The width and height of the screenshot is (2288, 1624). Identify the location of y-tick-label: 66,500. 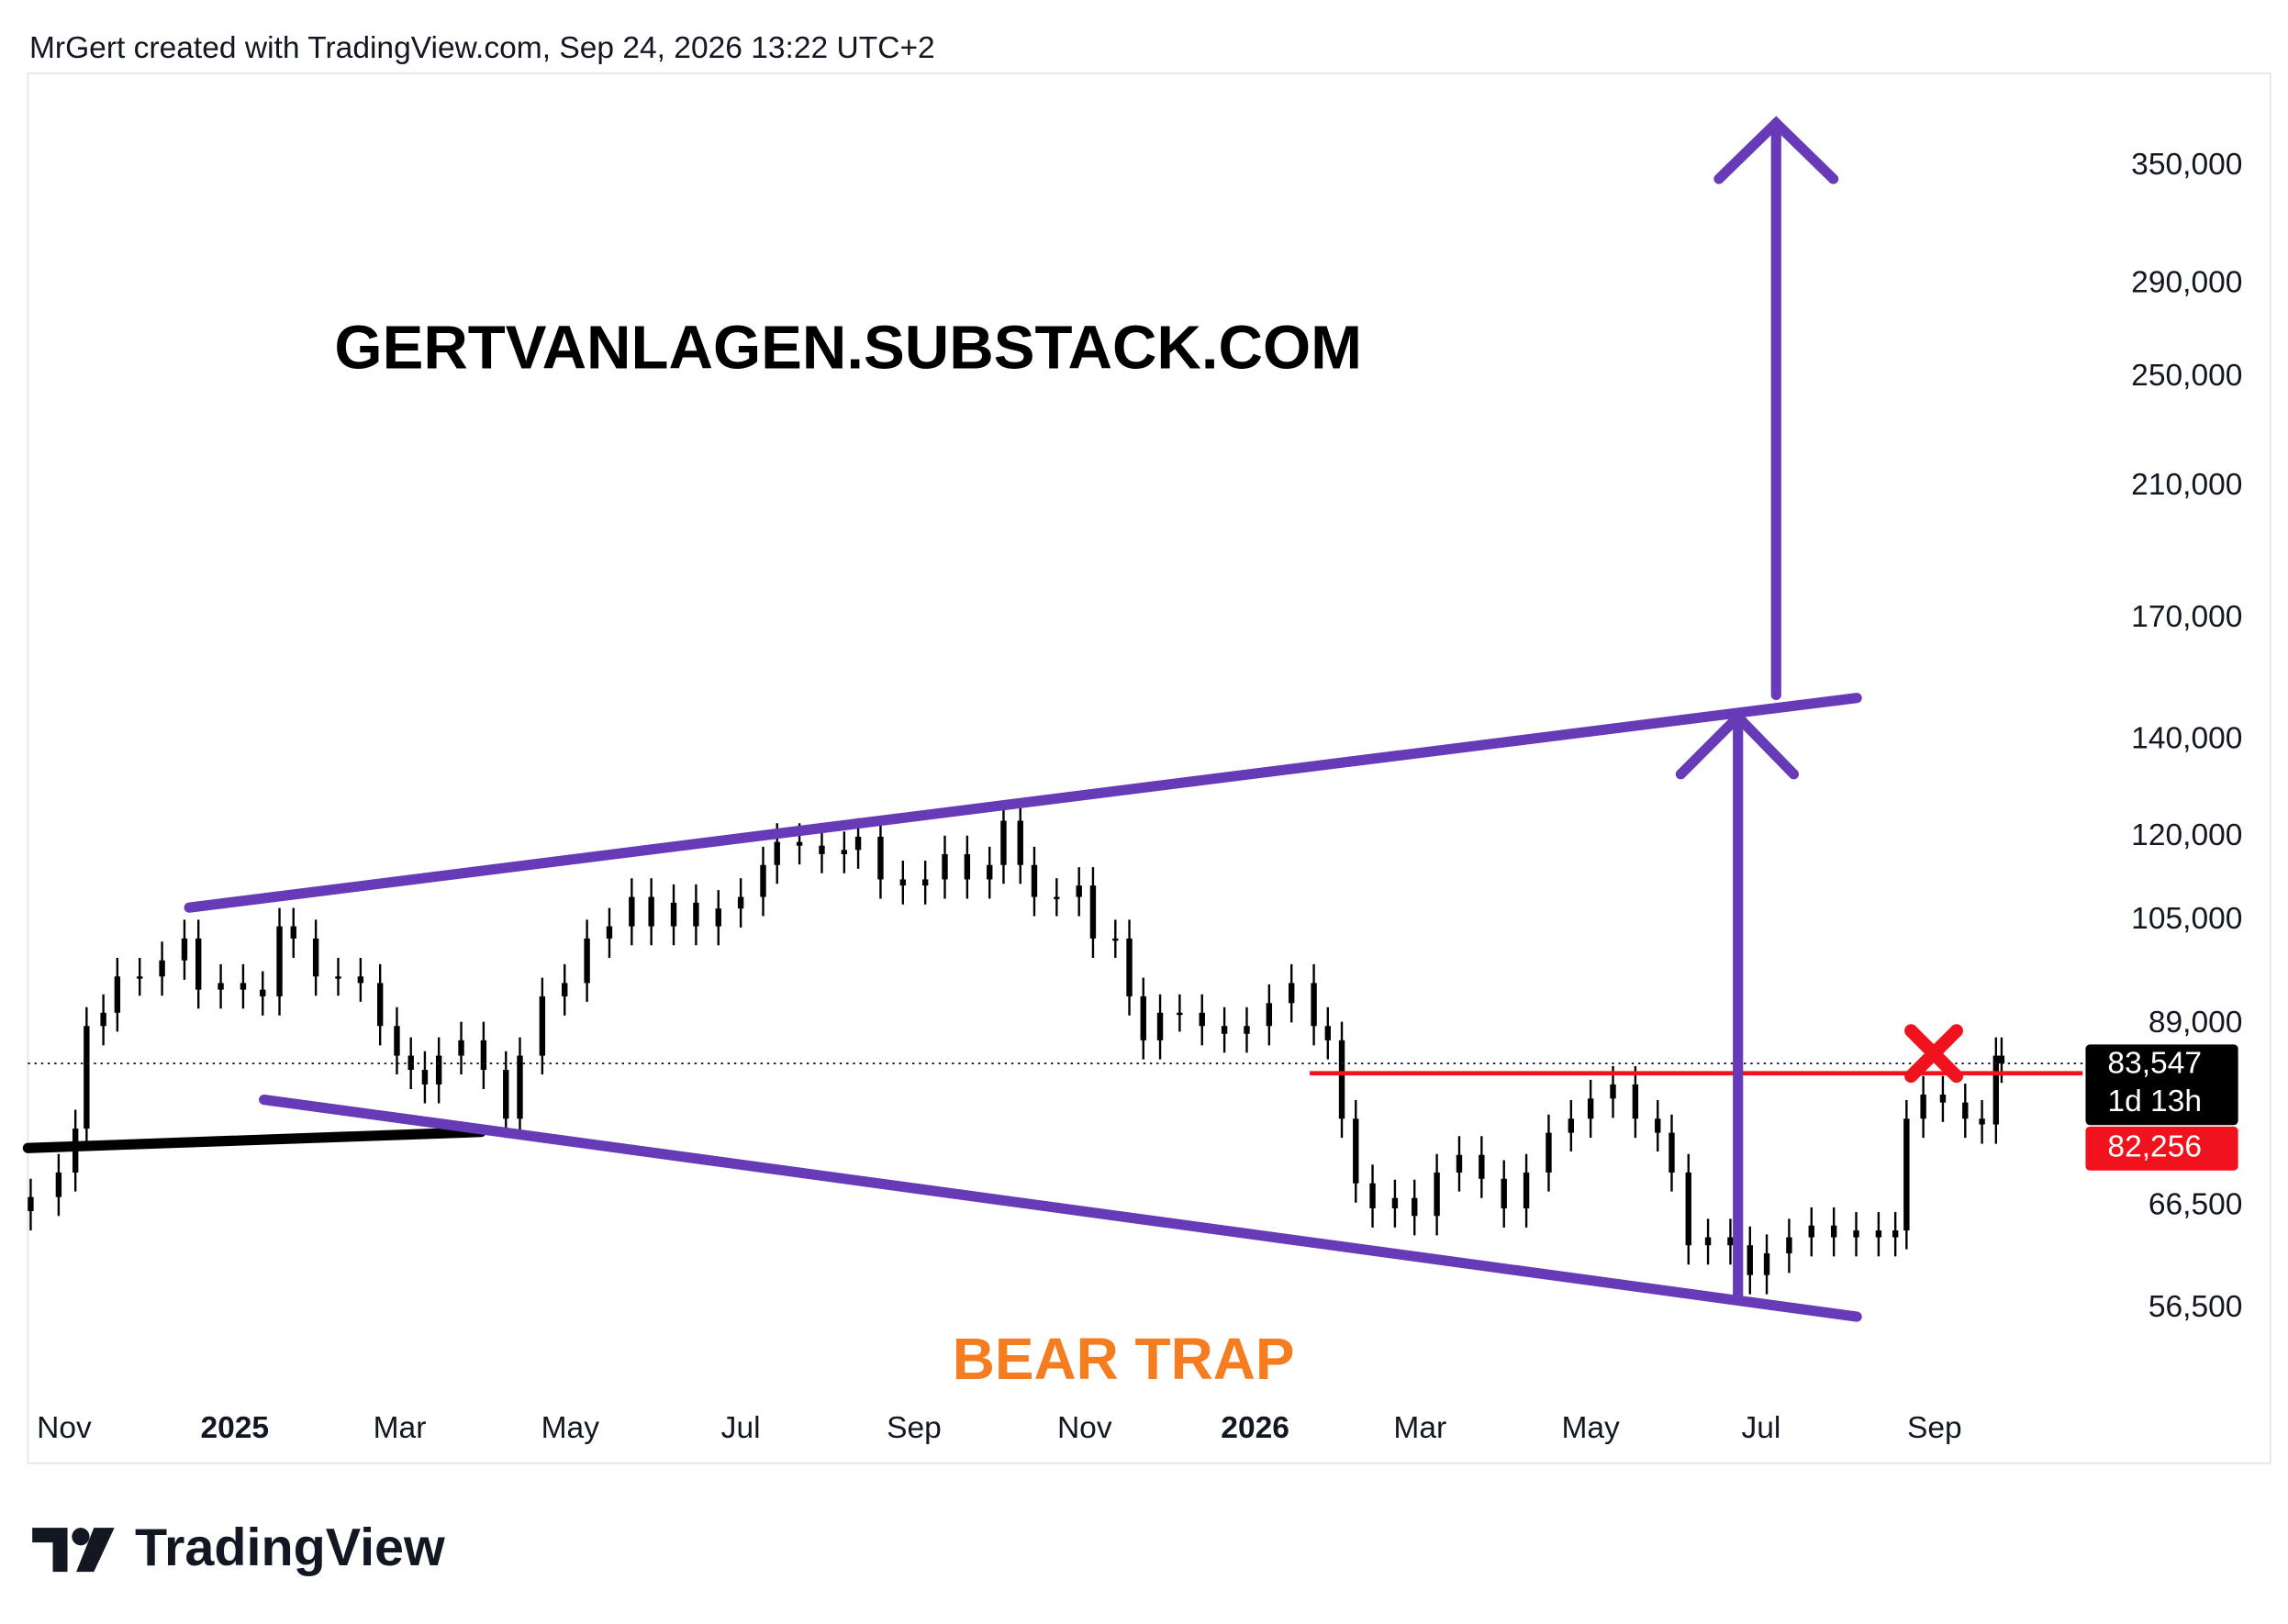
(2195, 1205).